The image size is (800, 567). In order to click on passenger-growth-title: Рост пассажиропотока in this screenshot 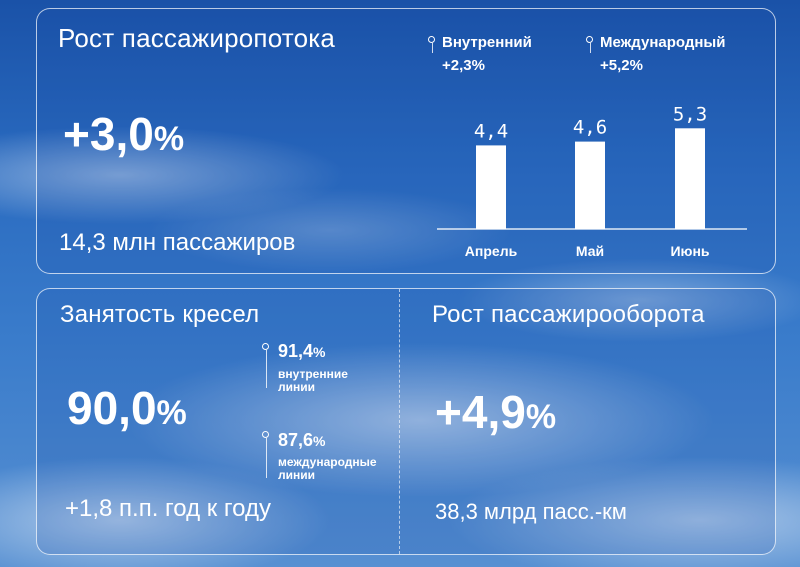, I will do `click(197, 38)`.